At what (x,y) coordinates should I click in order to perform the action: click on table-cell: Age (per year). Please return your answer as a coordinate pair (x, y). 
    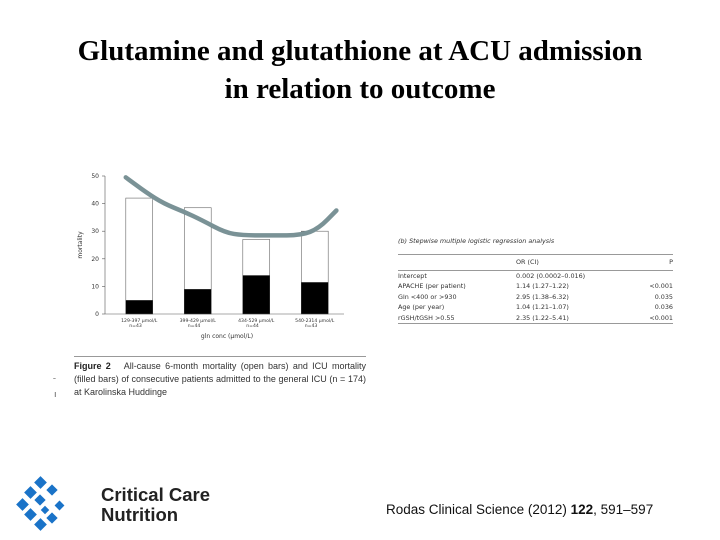
    Looking at the image, I should click on (421, 307).